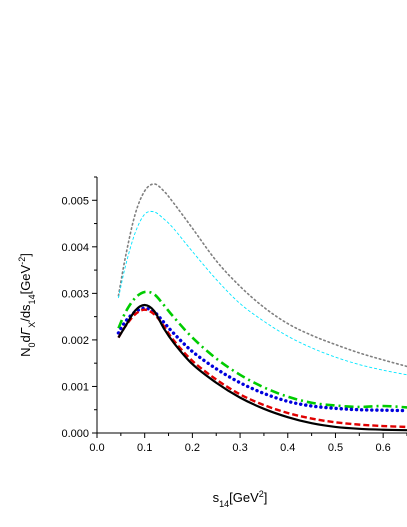 This screenshot has height=527, width=407. What do you see at coordinates (144, 448) in the screenshot?
I see `x-tick-label: 0.1` at bounding box center [144, 448].